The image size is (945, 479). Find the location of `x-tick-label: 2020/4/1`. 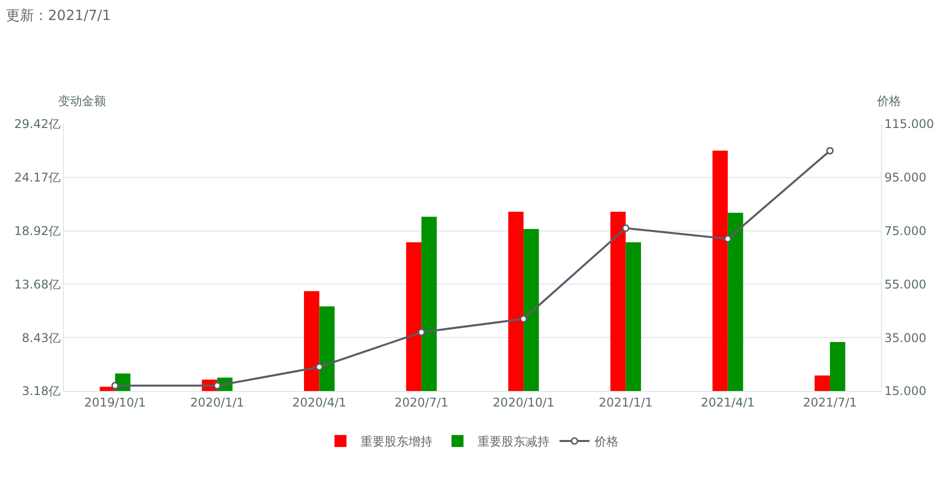

x-tick-label: 2020/4/1 is located at coordinates (319, 402).